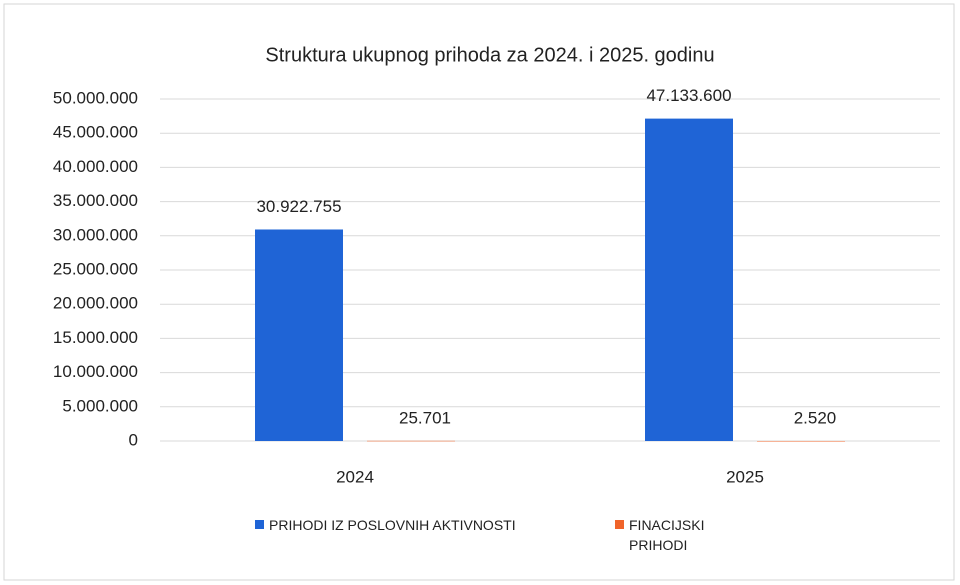 The height and width of the screenshot is (585, 960). Describe the element at coordinates (815, 417) in the screenshot. I see `value-label: 2.520` at that location.